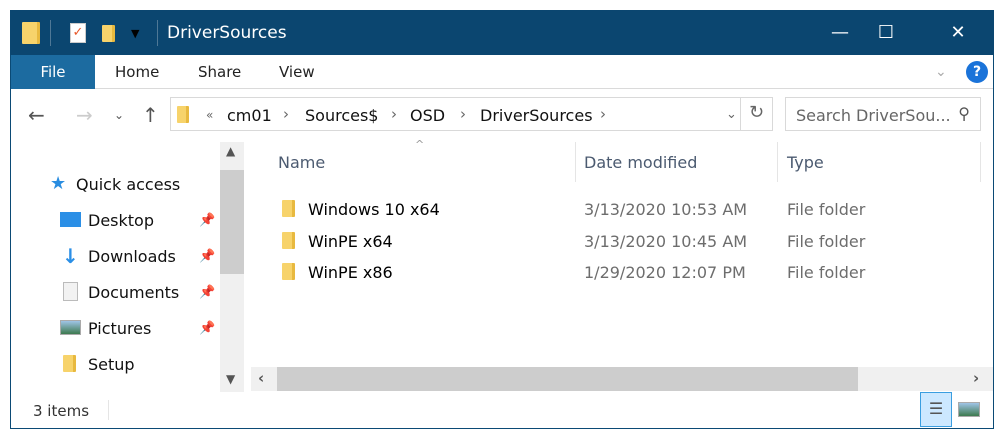  I want to click on nav-item-downloads: Downloads, so click(132, 256).